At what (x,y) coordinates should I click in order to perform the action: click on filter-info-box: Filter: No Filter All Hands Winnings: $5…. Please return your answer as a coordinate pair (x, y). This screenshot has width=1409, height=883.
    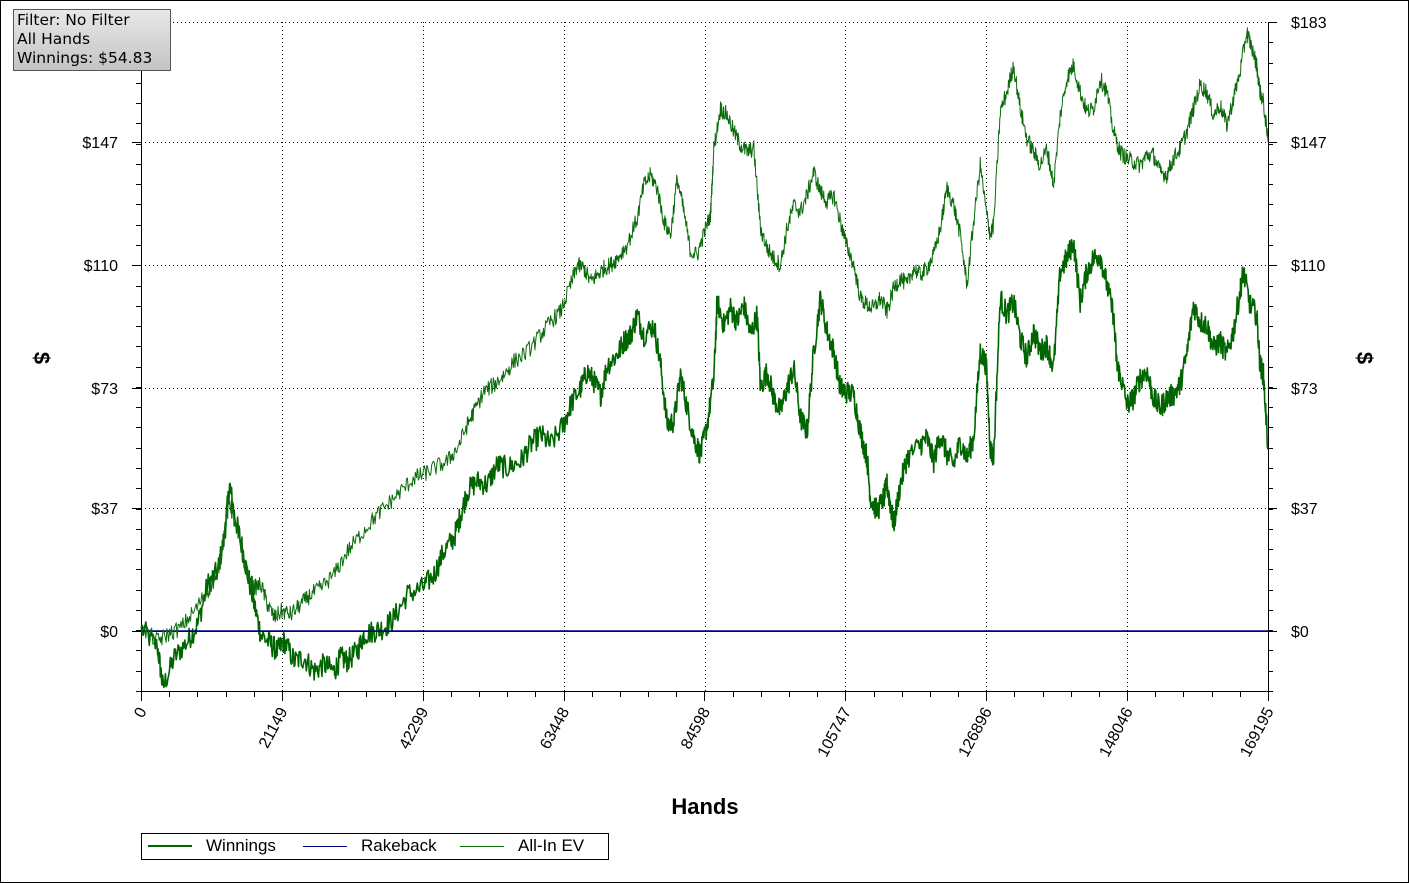
    Looking at the image, I should click on (92, 40).